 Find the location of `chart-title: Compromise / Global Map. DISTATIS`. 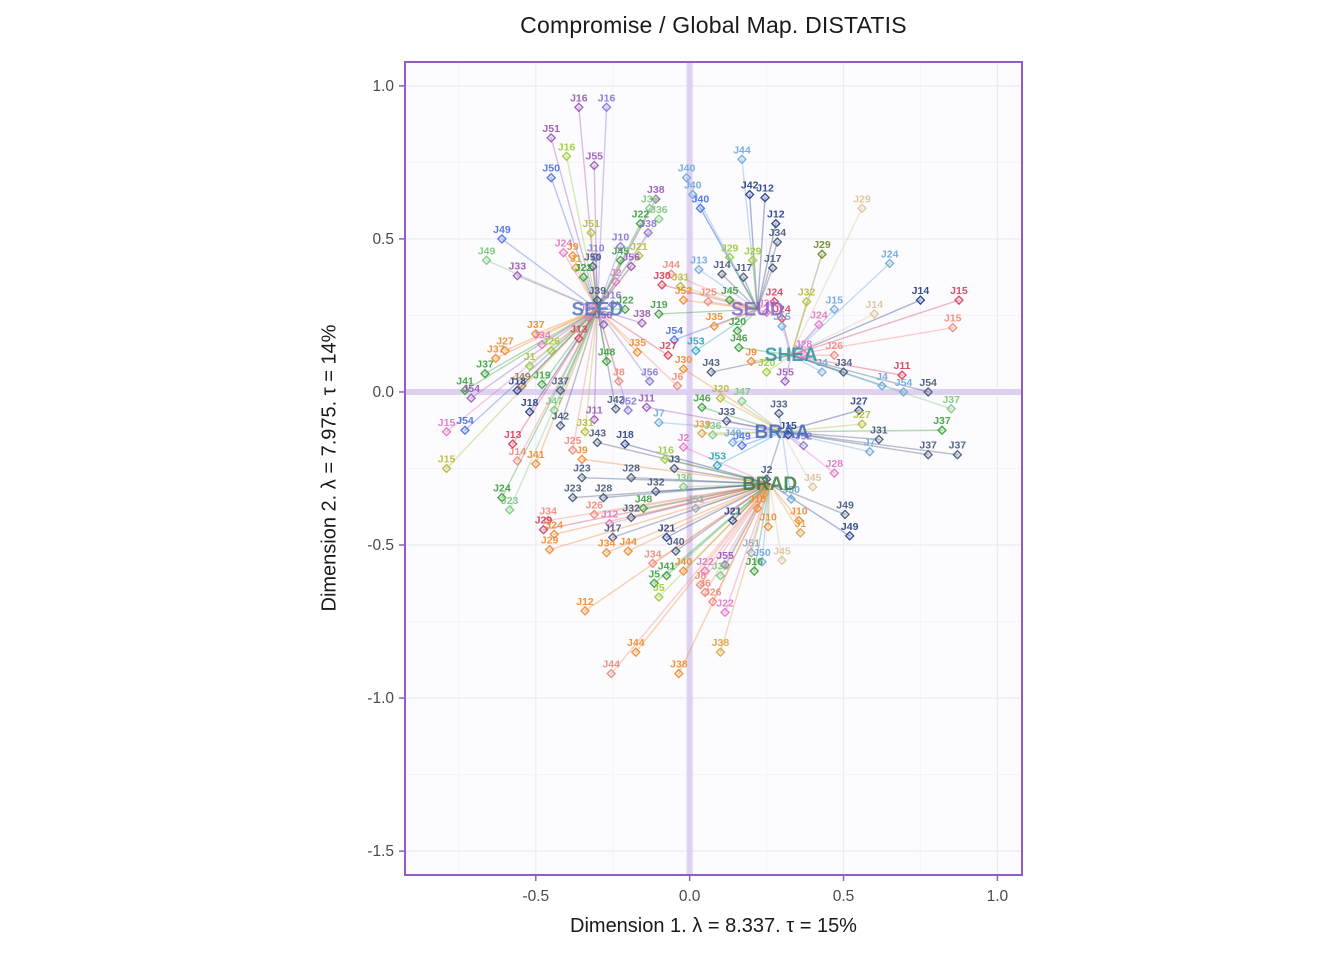

chart-title: Compromise / Global Map. DISTATIS is located at coordinates (713, 25).